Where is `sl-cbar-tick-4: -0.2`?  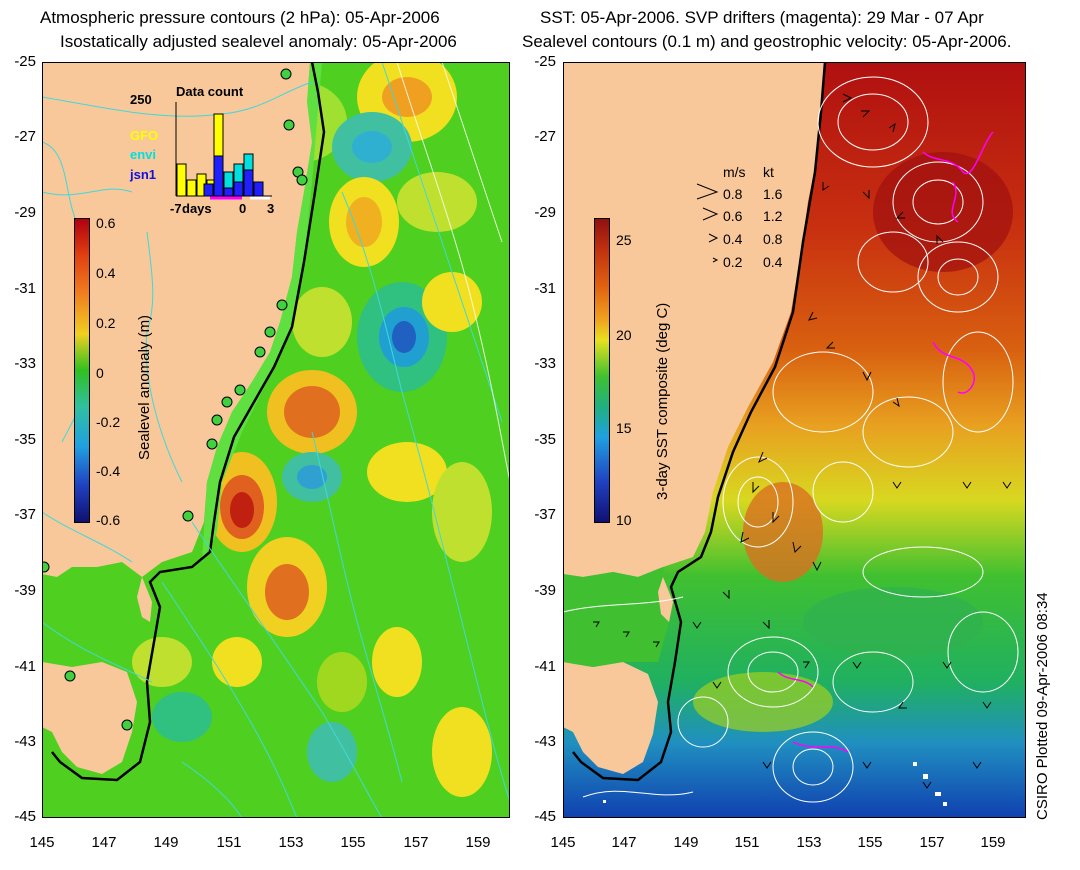 sl-cbar-tick-4: -0.2 is located at coordinates (108, 422).